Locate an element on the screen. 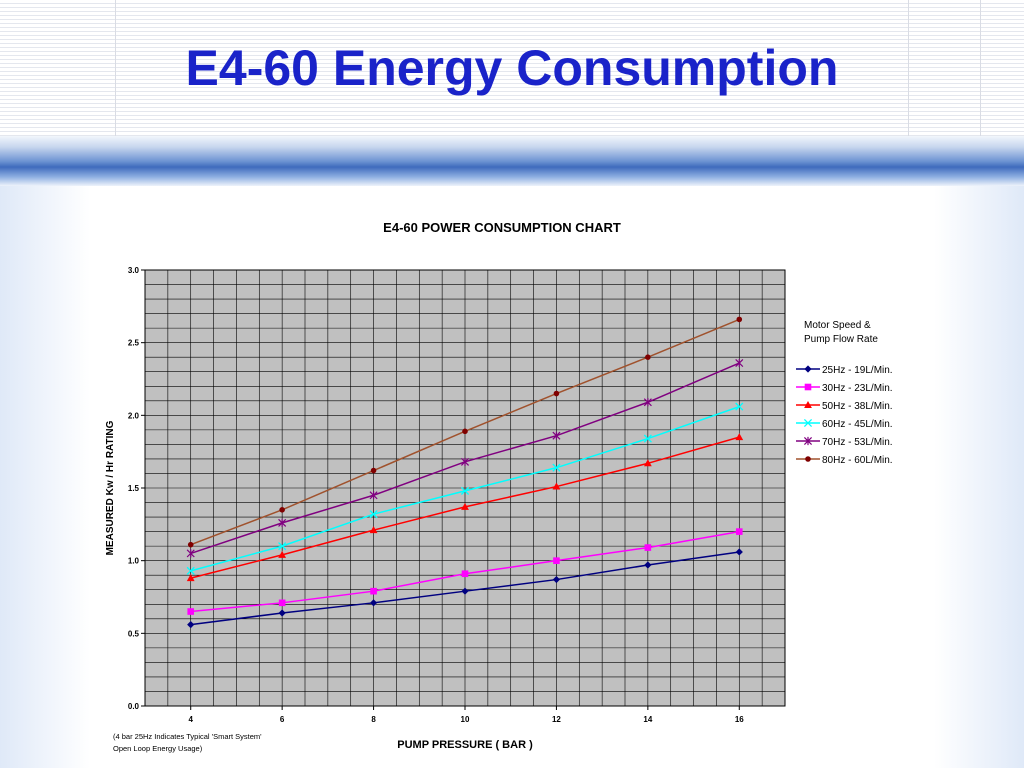 The image size is (1024, 768). legend-label: 60Hz - 45L/Min. is located at coordinates (857, 424).